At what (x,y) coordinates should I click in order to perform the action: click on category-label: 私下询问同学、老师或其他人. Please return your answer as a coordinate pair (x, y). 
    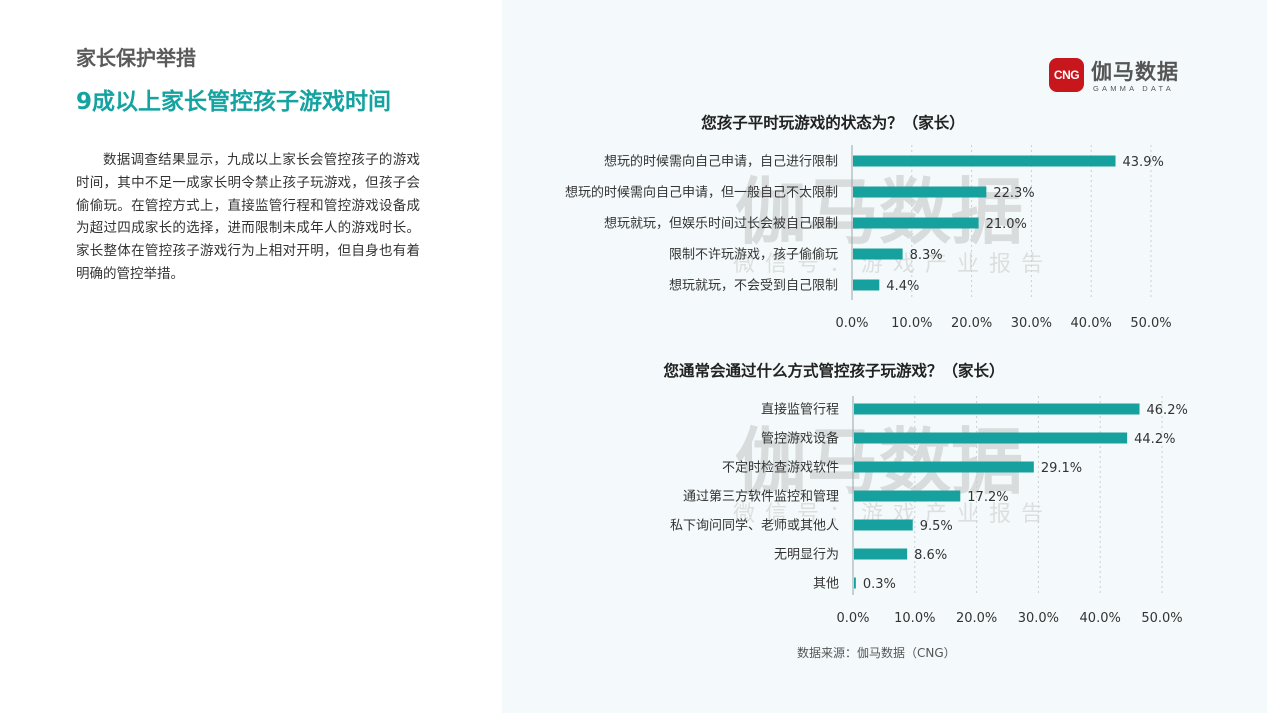
    Looking at the image, I should click on (754, 526).